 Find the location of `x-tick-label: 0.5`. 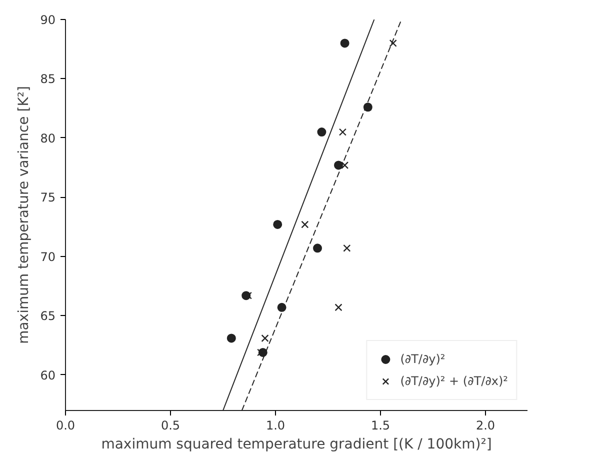

x-tick-label: 0.5 is located at coordinates (170, 425).